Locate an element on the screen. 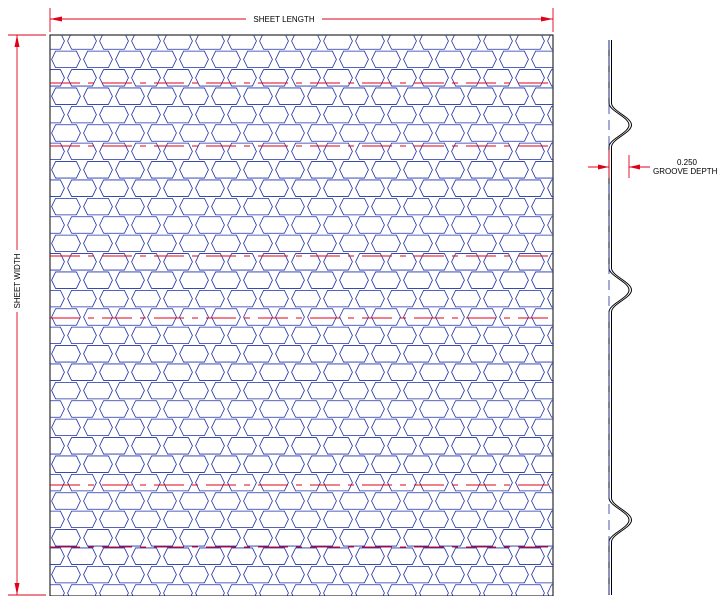  sheet-width-dimension: SHEET WIDTH is located at coordinates (27, 315).